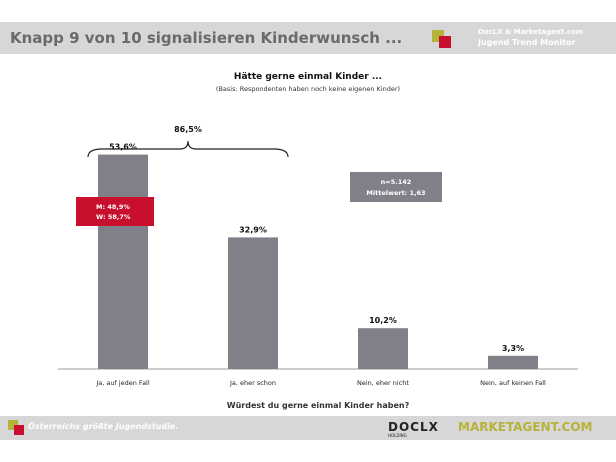 This screenshot has height=462, width=616. Describe the element at coordinates (188, 129) in the screenshot. I see `brace-label: 86,5%` at that location.